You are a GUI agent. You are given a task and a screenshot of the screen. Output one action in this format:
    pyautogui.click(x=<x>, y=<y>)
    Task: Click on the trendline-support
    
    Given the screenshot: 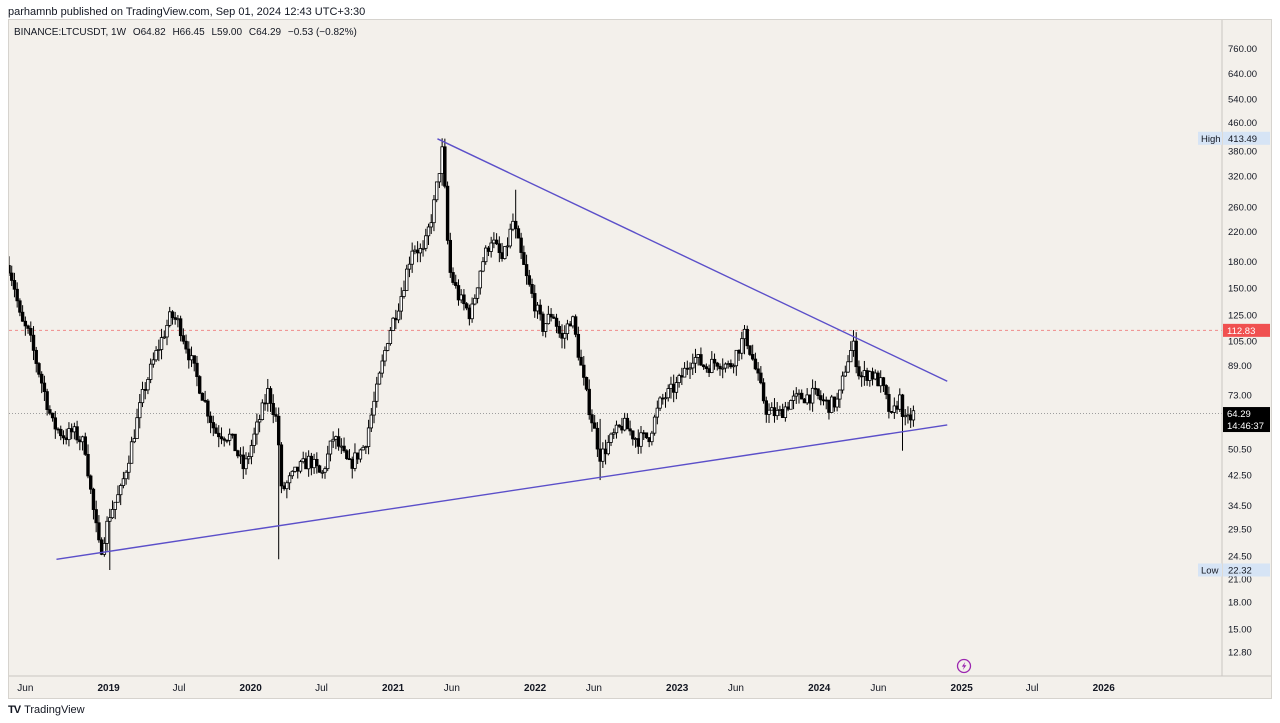 What is the action you would take?
    pyautogui.click(x=502, y=492)
    